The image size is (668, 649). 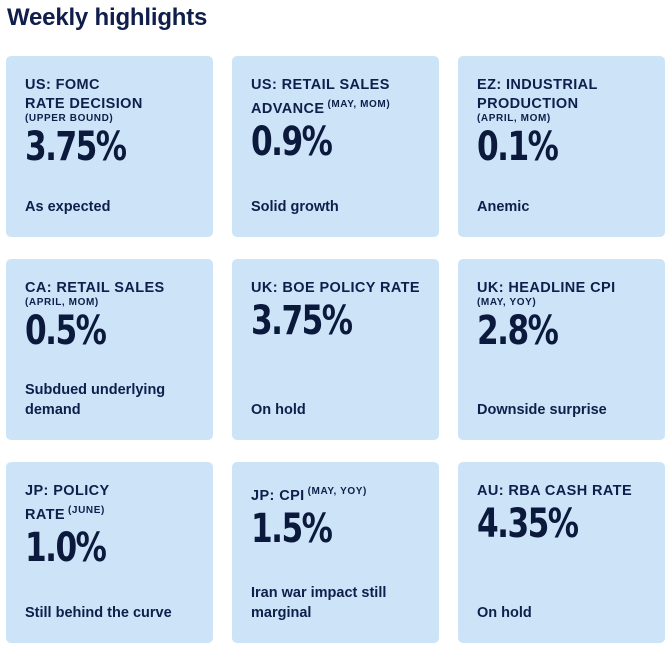 I want to click on card-label-line1: UK: BOE POLICY RATE, so click(x=335, y=288).